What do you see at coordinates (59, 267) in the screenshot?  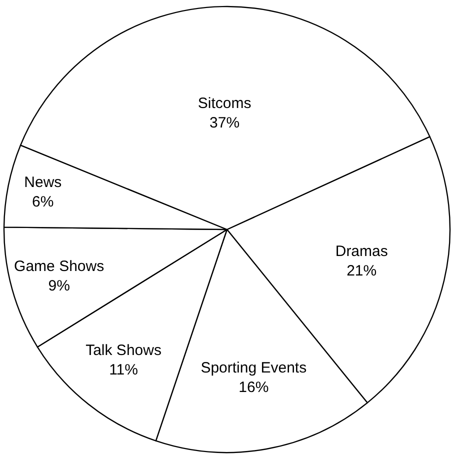 I see `slice-label: Game Shows` at bounding box center [59, 267].